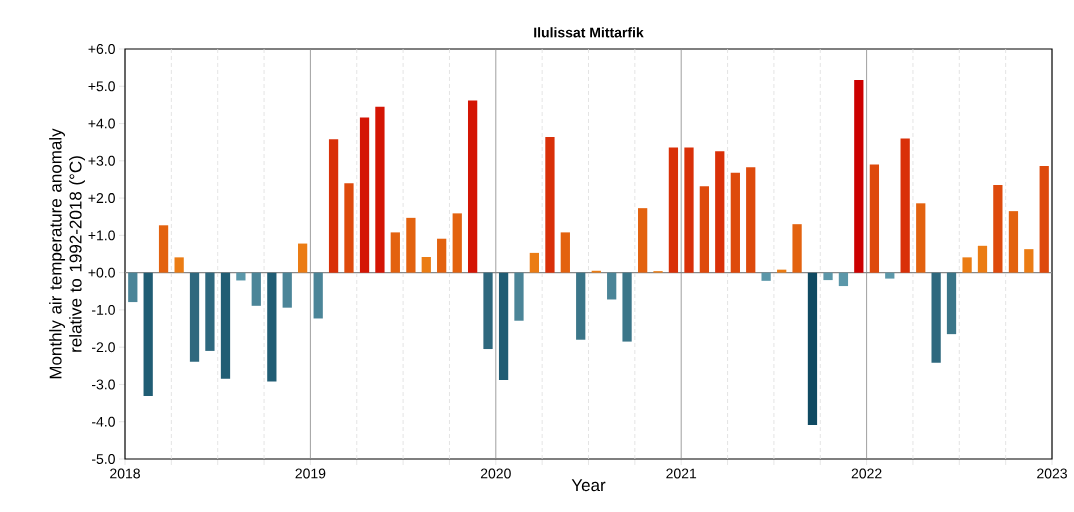 This screenshot has height=512, width=1074. Describe the element at coordinates (103, 459) in the screenshot. I see `y-tick-label: -5.0` at that location.